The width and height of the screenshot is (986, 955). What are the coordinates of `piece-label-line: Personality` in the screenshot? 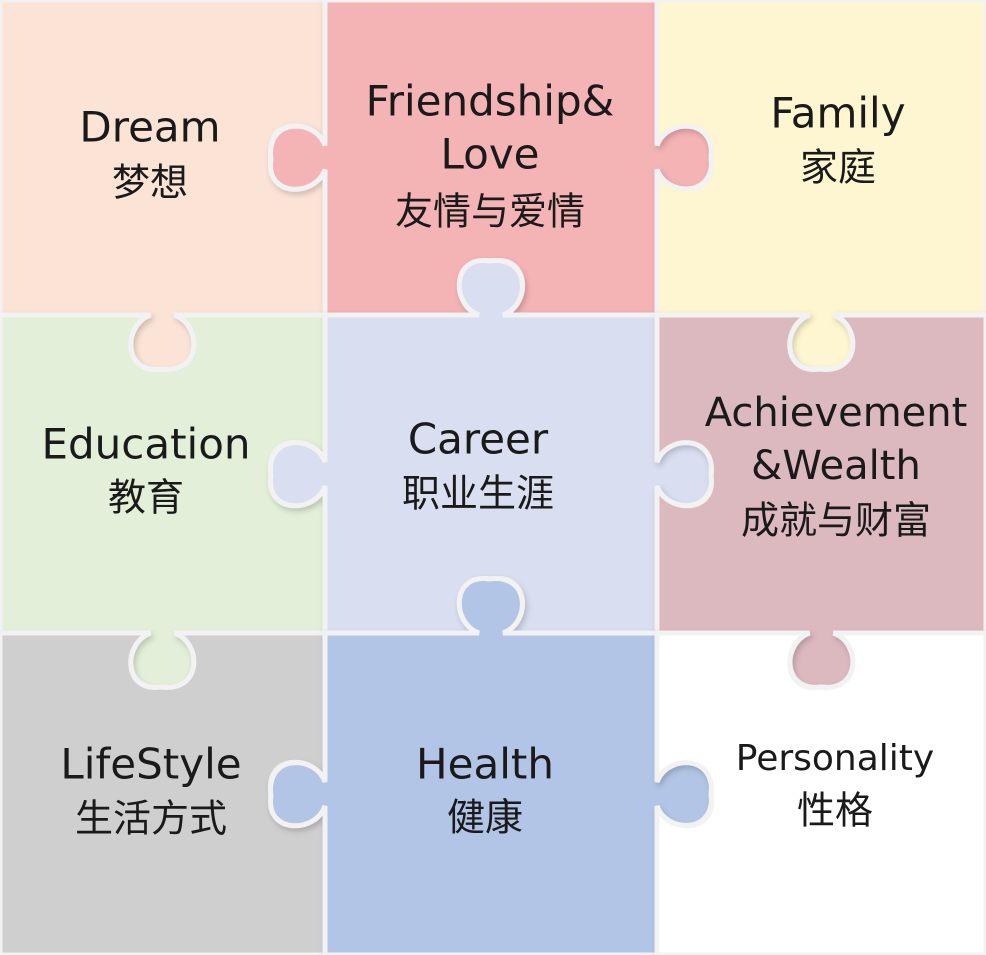 It's located at (835, 758).